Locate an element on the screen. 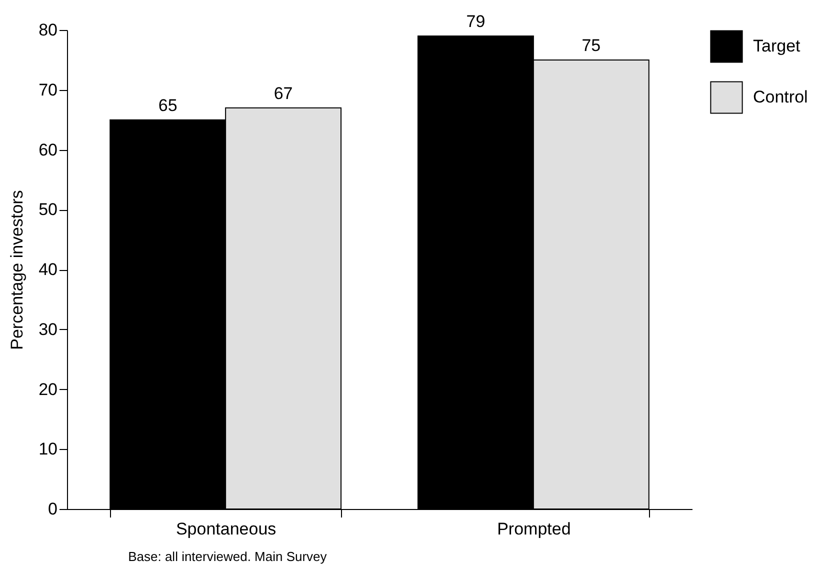  data-label: 75 is located at coordinates (591, 45).